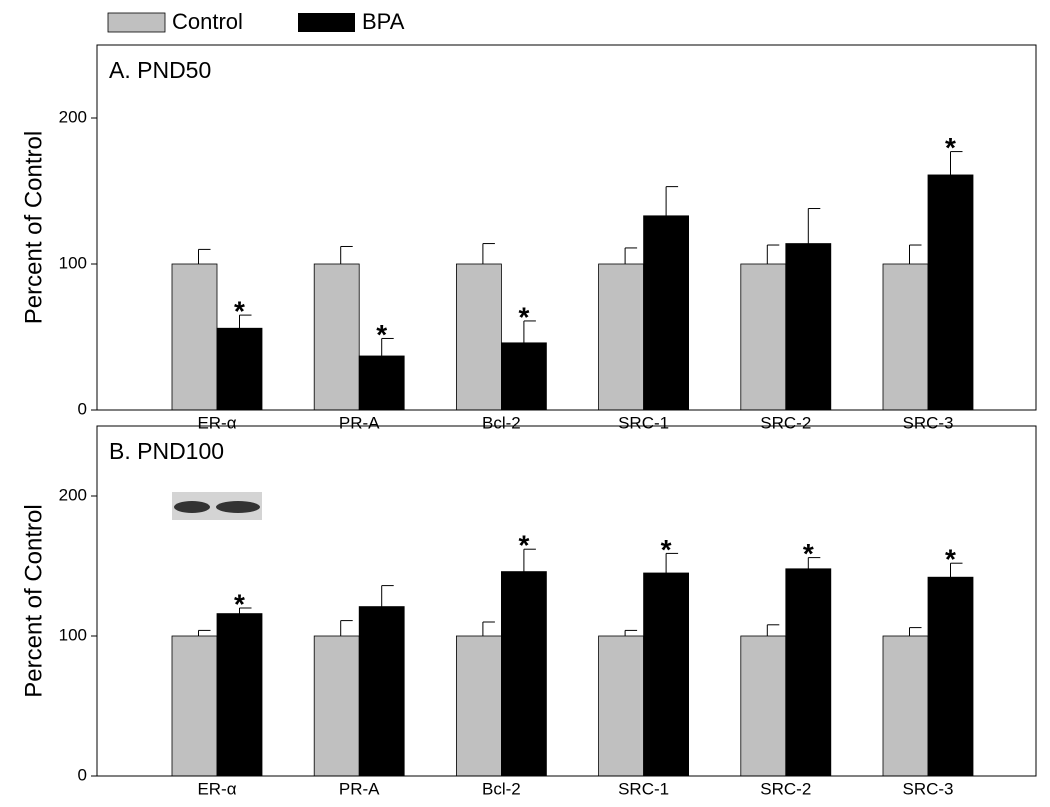 The width and height of the screenshot is (1050, 807). Describe the element at coordinates (383, 21) in the screenshot. I see `legend-label: BPA` at that location.